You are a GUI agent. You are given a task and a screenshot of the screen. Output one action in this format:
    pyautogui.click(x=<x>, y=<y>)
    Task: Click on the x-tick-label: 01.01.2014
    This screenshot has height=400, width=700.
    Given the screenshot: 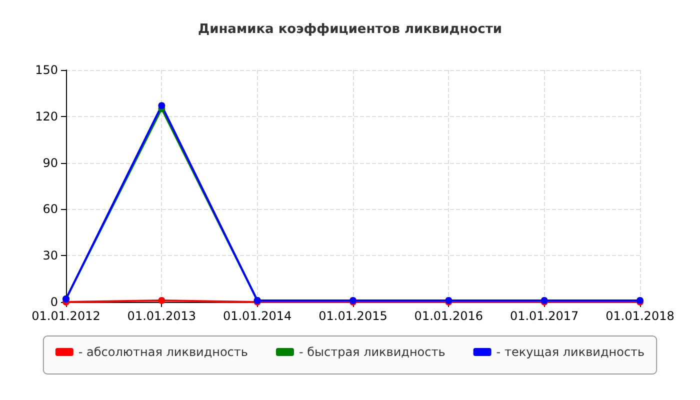 What is the action you would take?
    pyautogui.click(x=257, y=316)
    